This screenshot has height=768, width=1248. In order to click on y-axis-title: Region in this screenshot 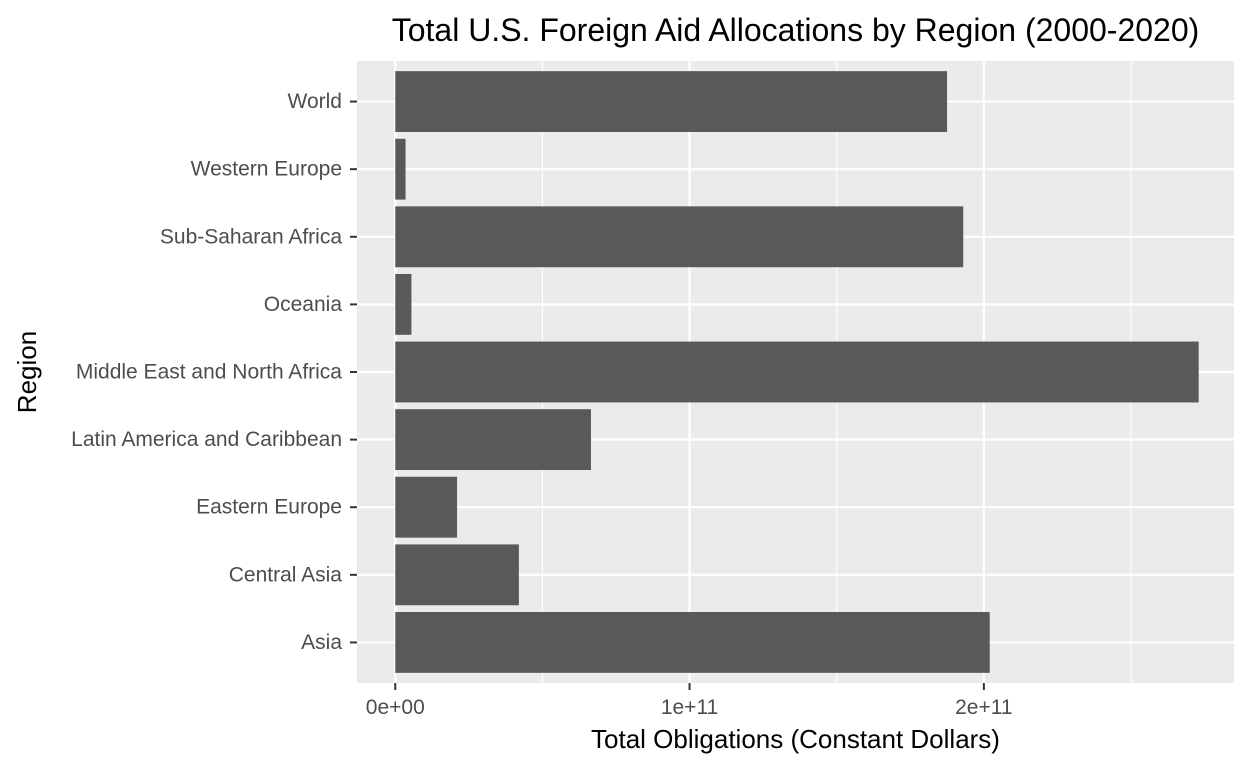, I will do `click(27, 372)`.